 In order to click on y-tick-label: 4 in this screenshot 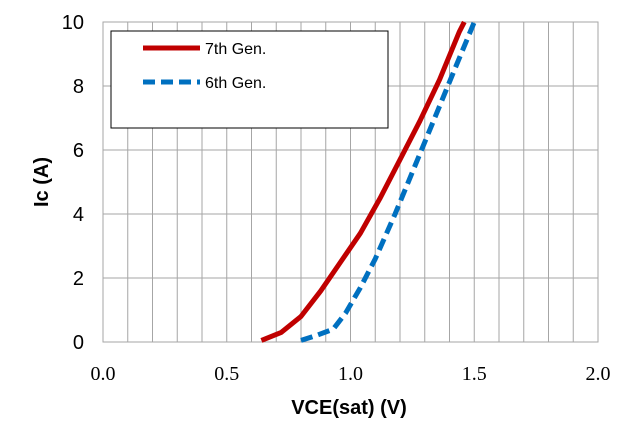, I will do `click(78, 215)`.